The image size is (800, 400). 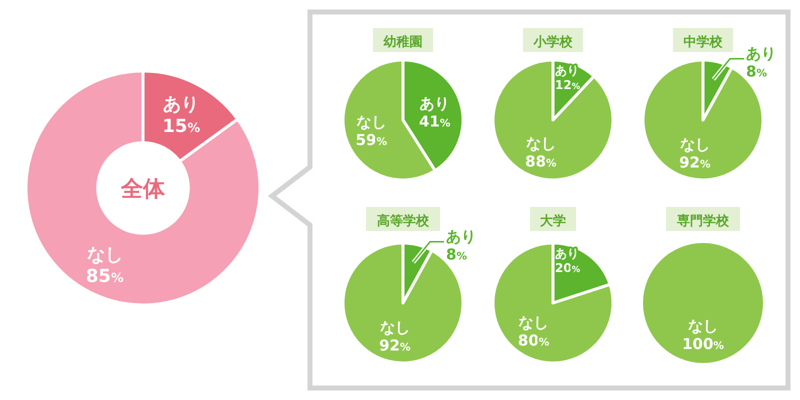 What do you see at coordinates (704, 42) in the screenshot?
I see `chart-title: 中学校` at bounding box center [704, 42].